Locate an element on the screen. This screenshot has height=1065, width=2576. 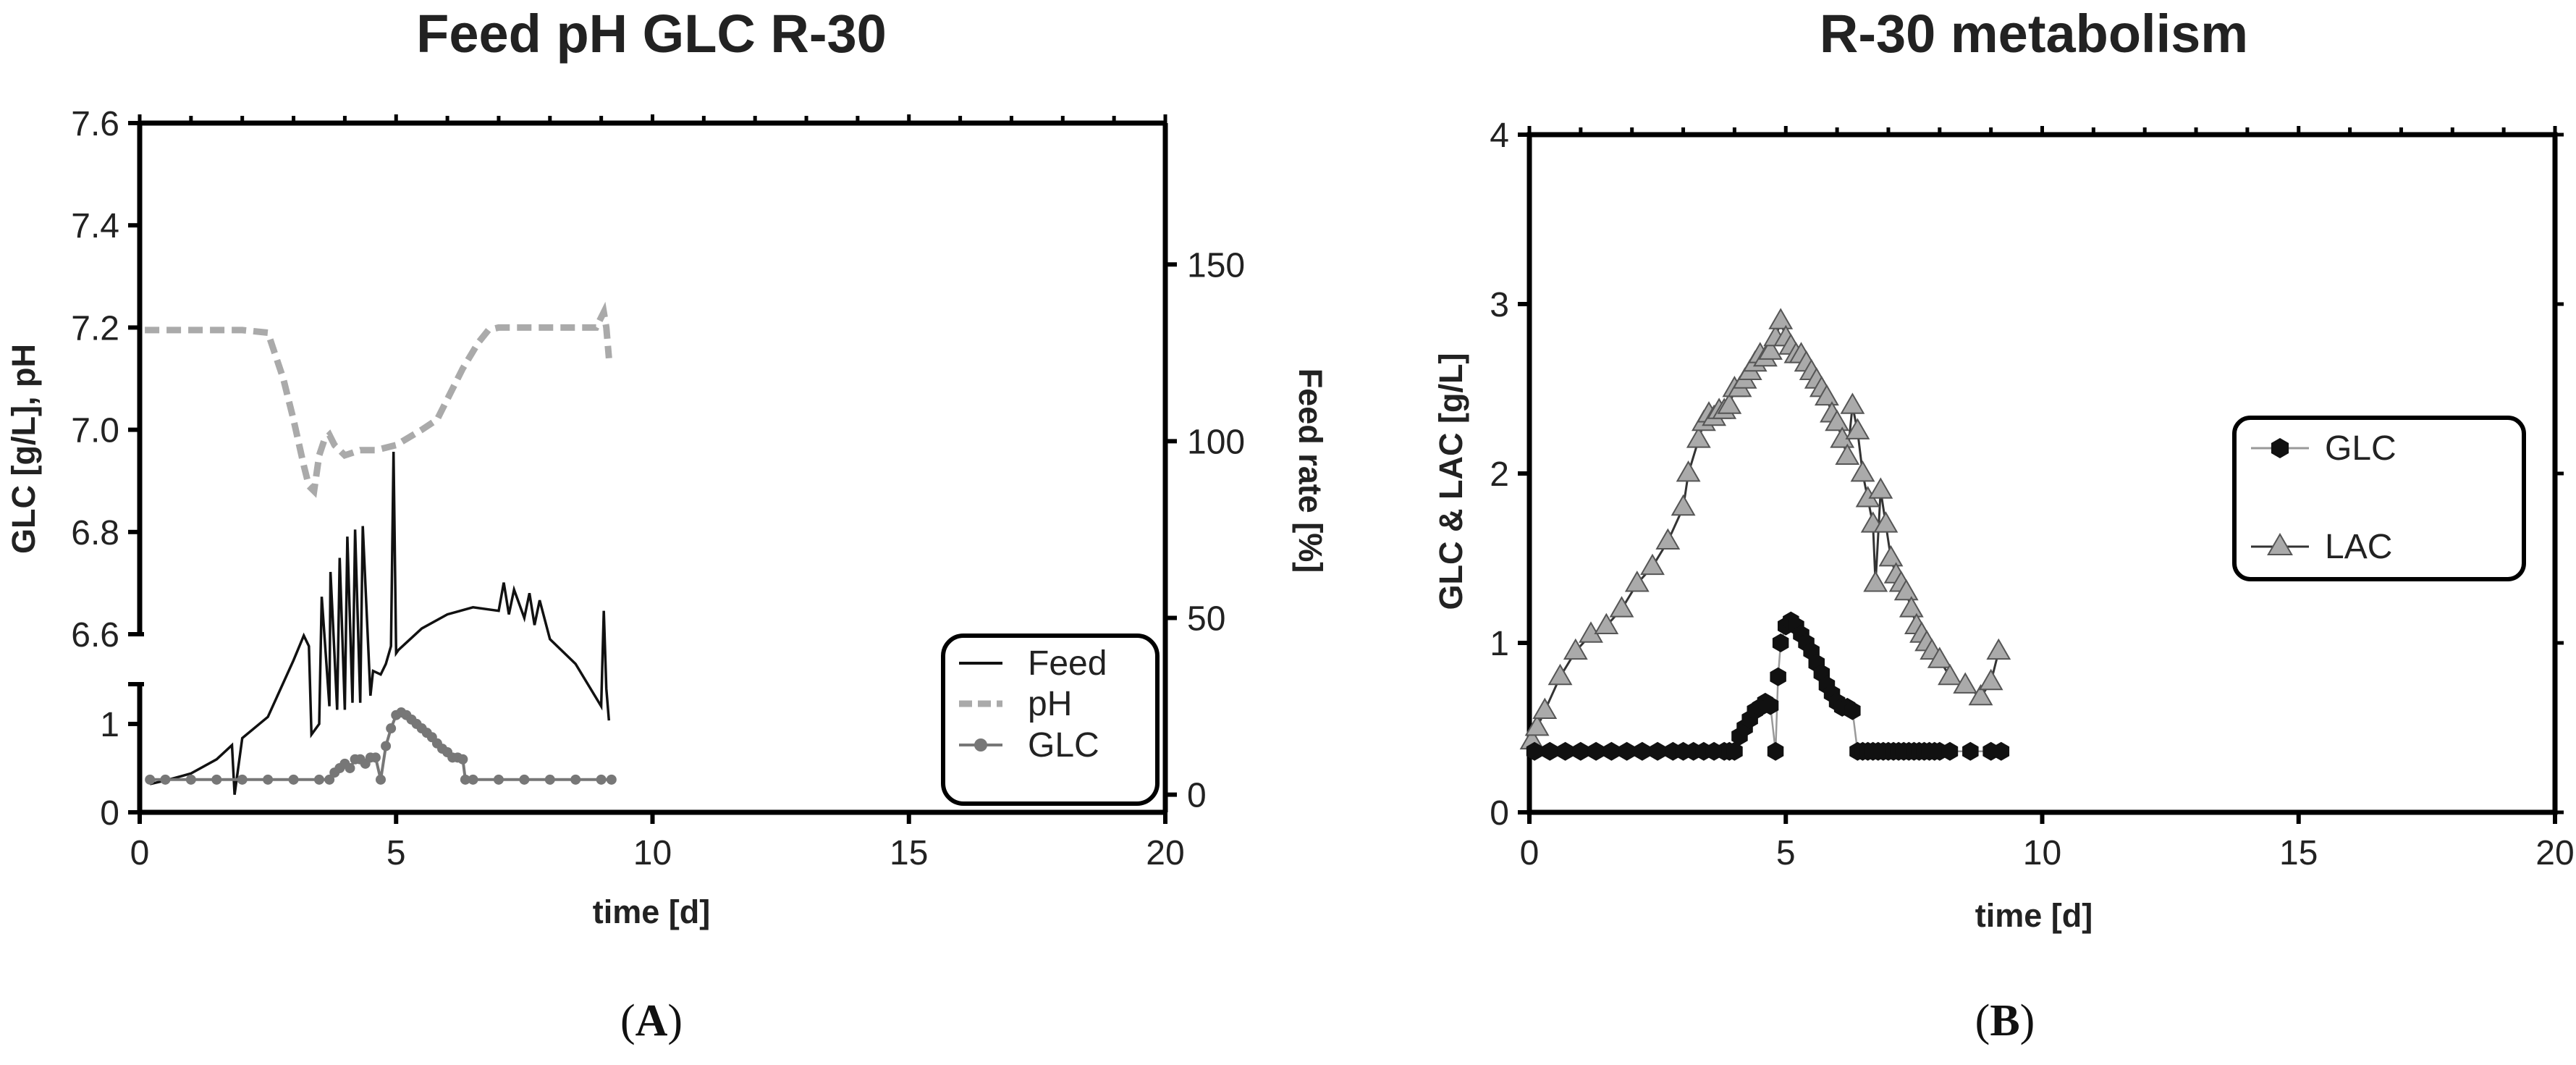
panel-a-legend-box is located at coordinates (1051, 719).